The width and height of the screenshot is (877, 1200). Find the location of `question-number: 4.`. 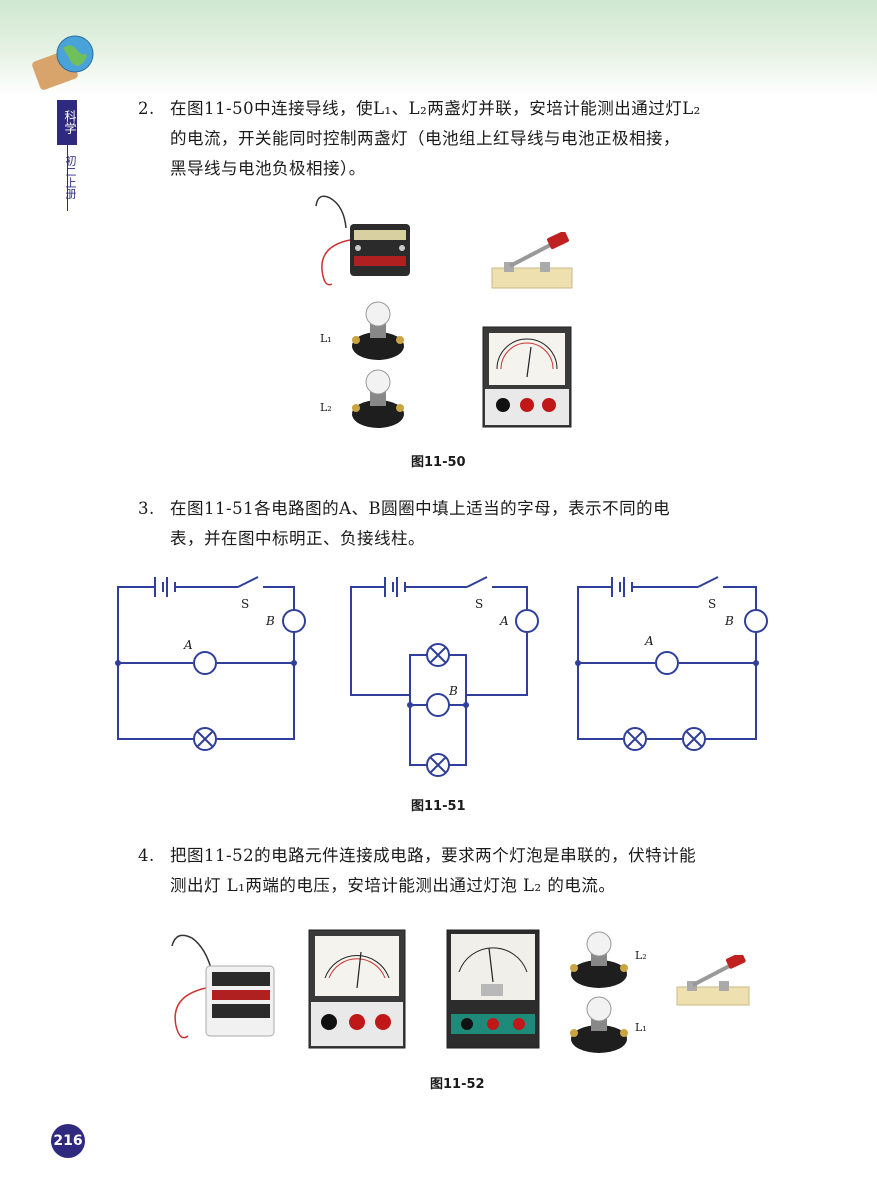

question-number: 4. is located at coordinates (146, 855).